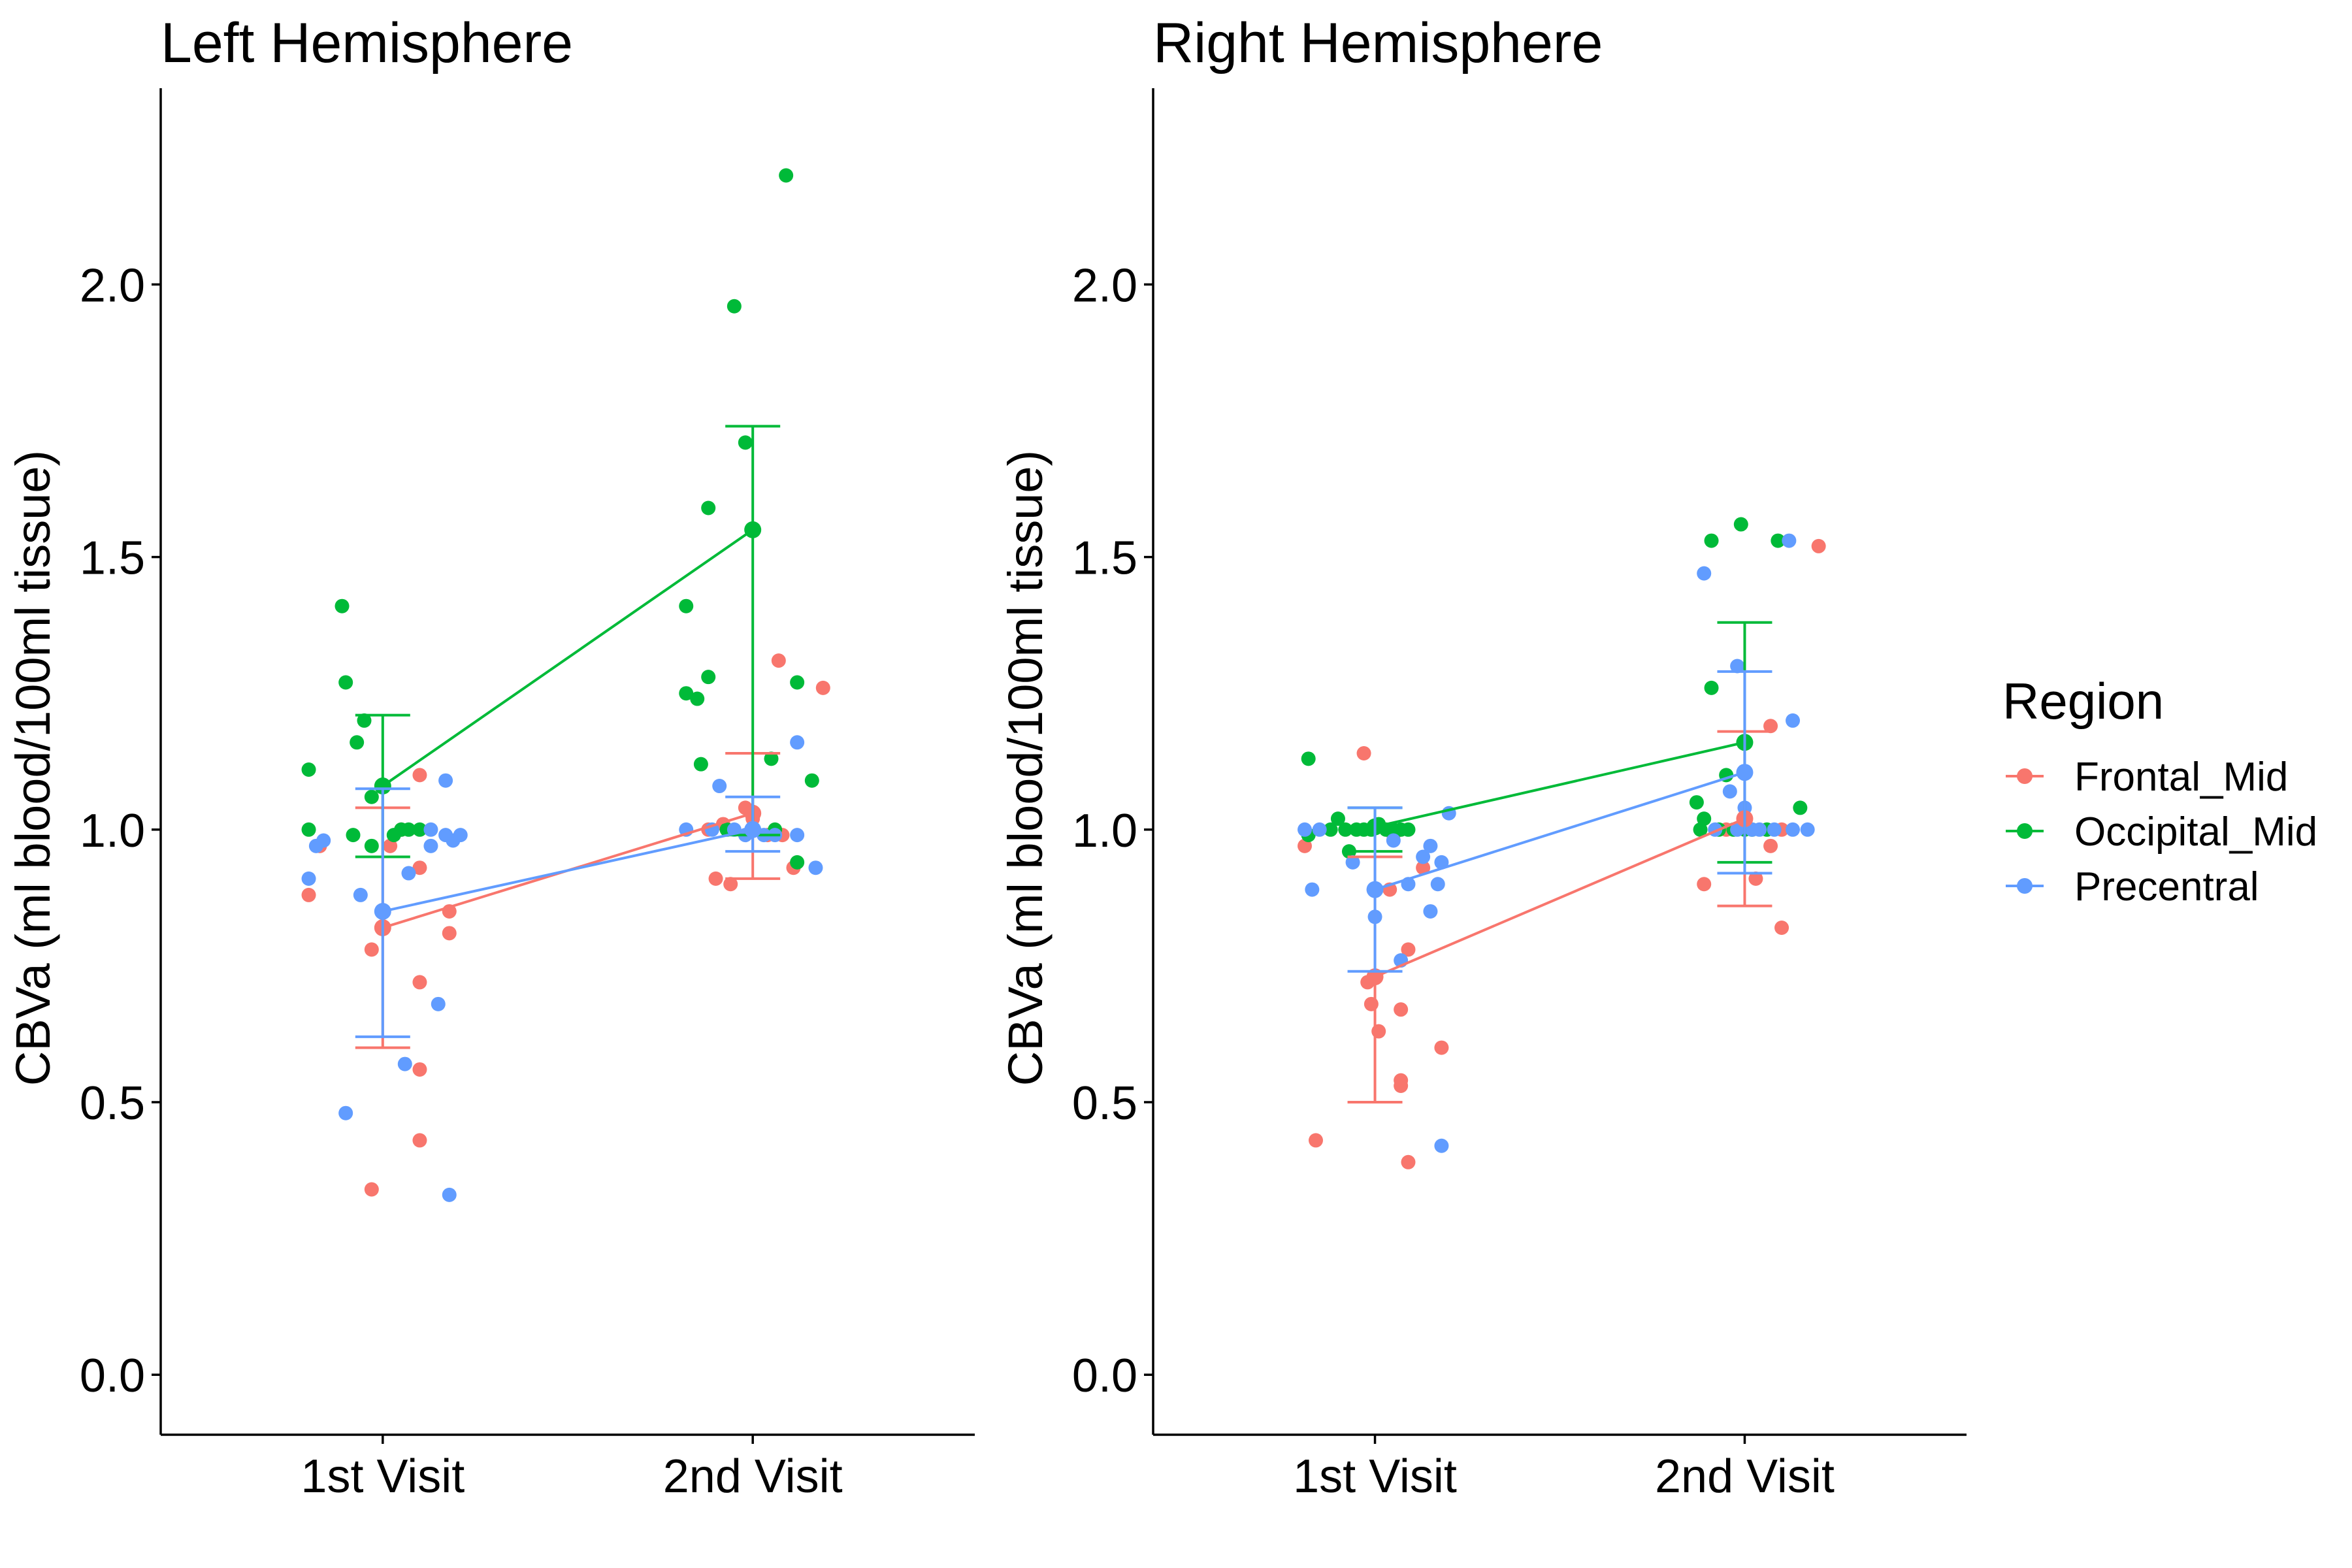  I want to click on mean-line-occipital-mid, so click(1560, 784).